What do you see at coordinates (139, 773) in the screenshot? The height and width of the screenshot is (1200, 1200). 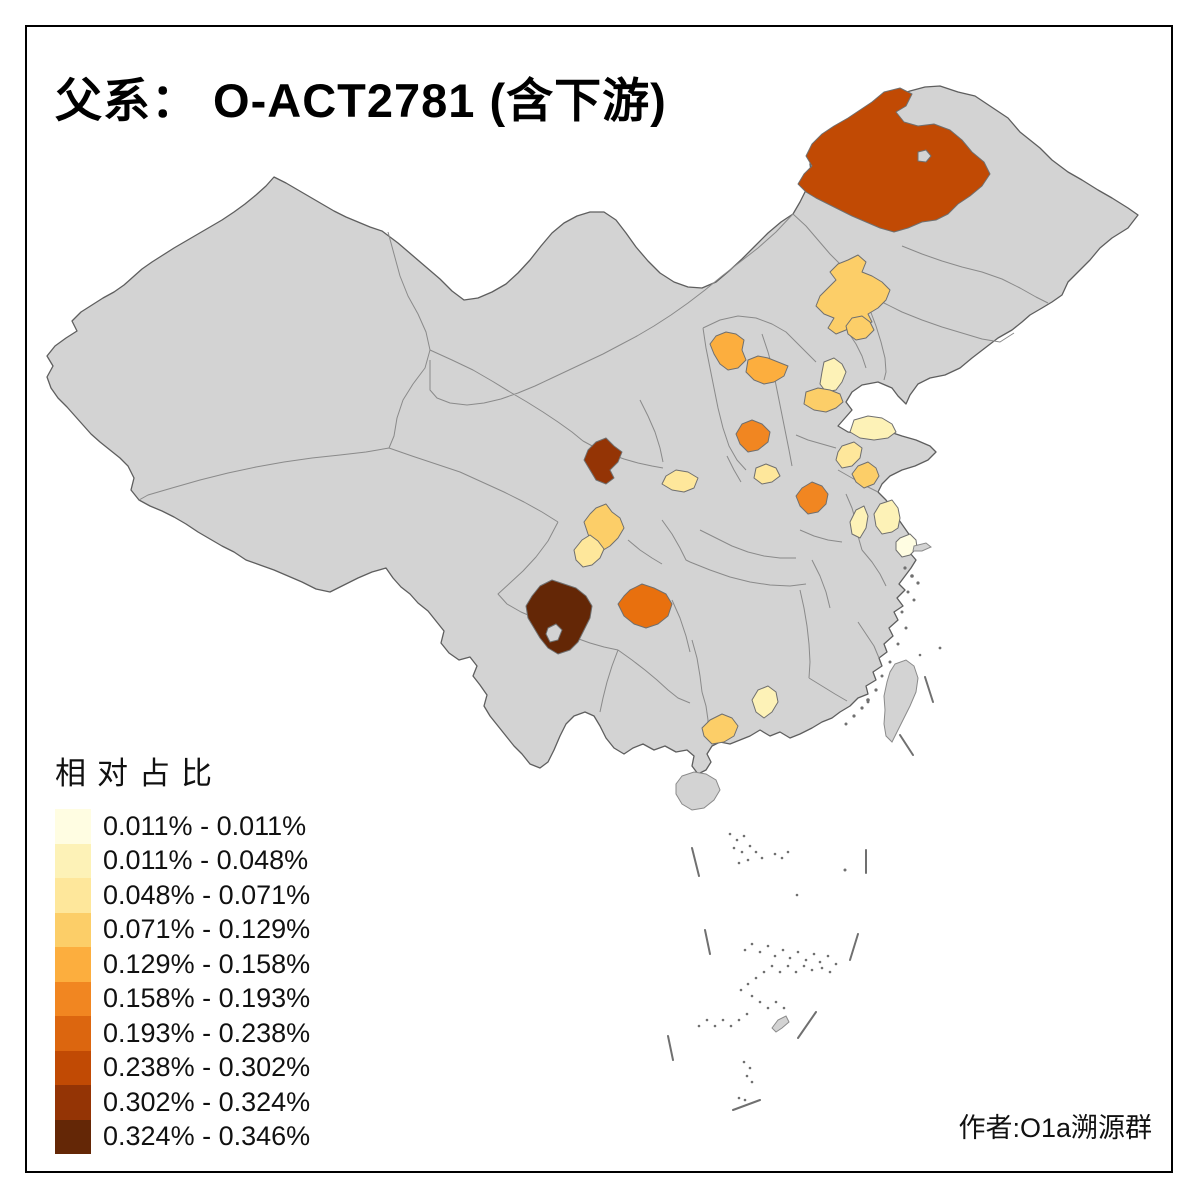 I see `legend-title: 相对占比` at bounding box center [139, 773].